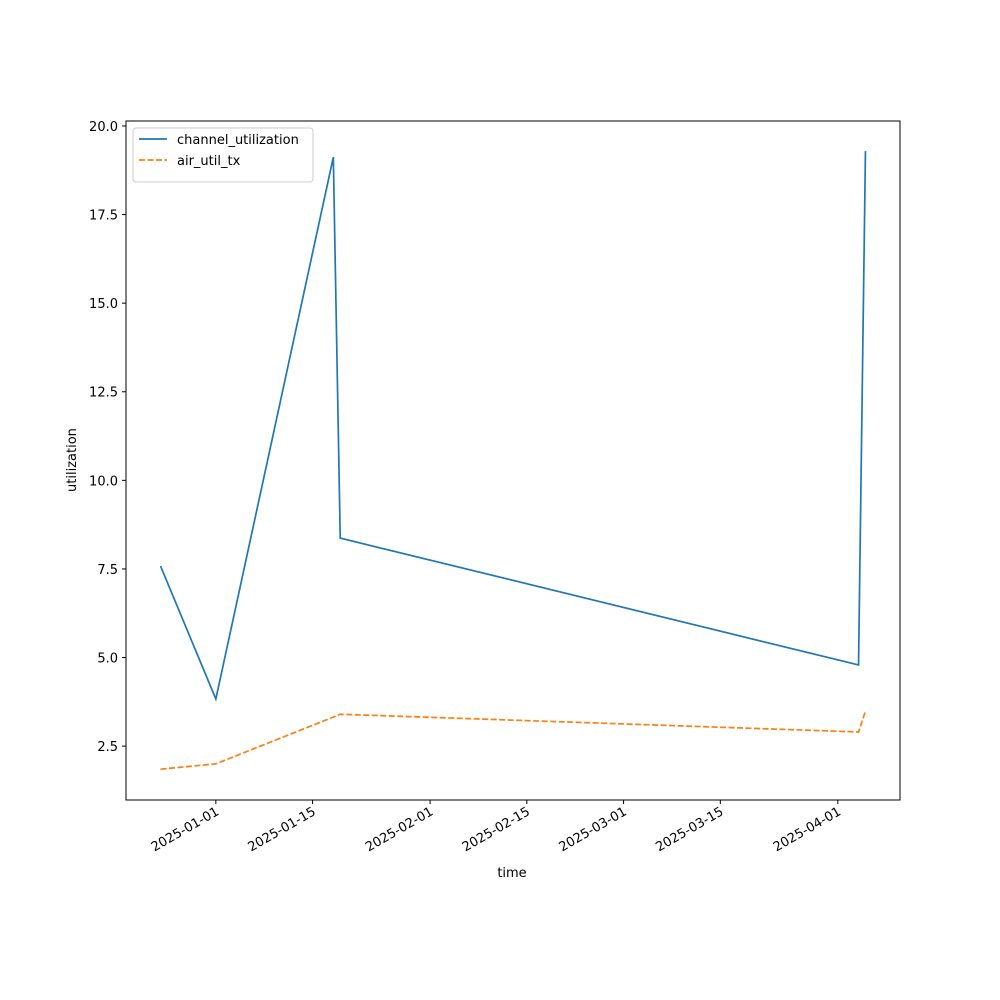 The width and height of the screenshot is (1000, 1000). What do you see at coordinates (399, 829) in the screenshot?
I see `x-tick-label: 2025-02-01` at bounding box center [399, 829].